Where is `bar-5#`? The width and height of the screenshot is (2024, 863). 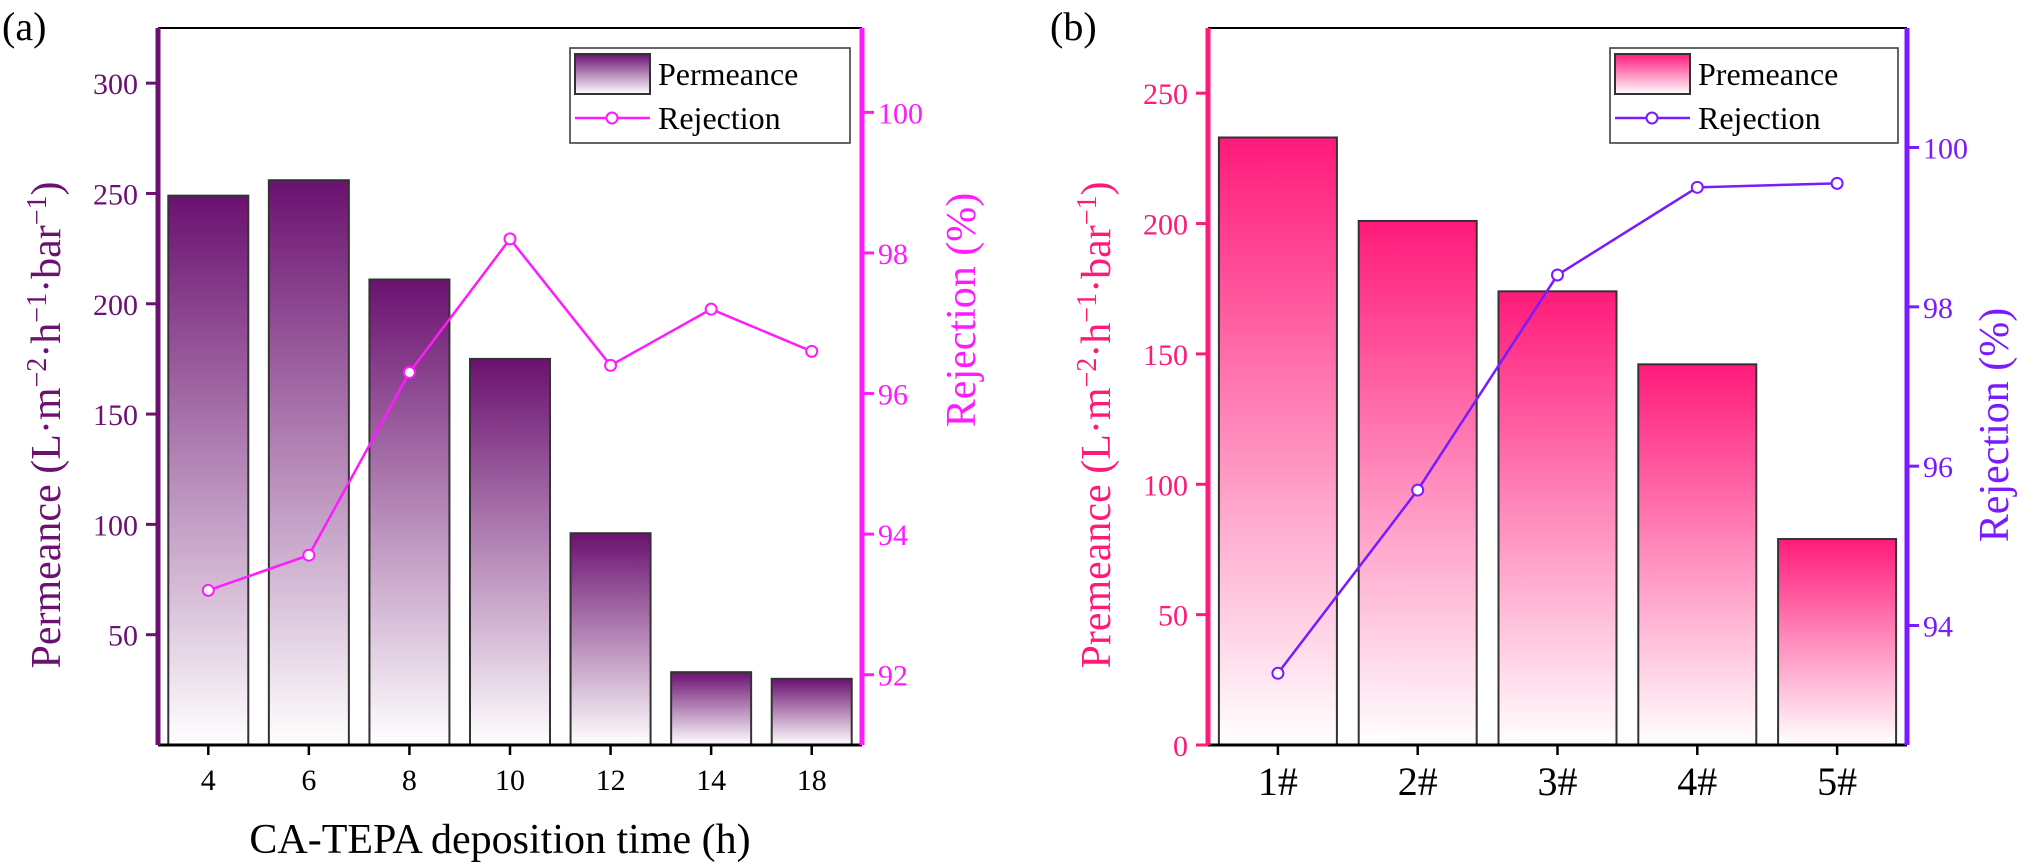 bar-5# is located at coordinates (1837, 642).